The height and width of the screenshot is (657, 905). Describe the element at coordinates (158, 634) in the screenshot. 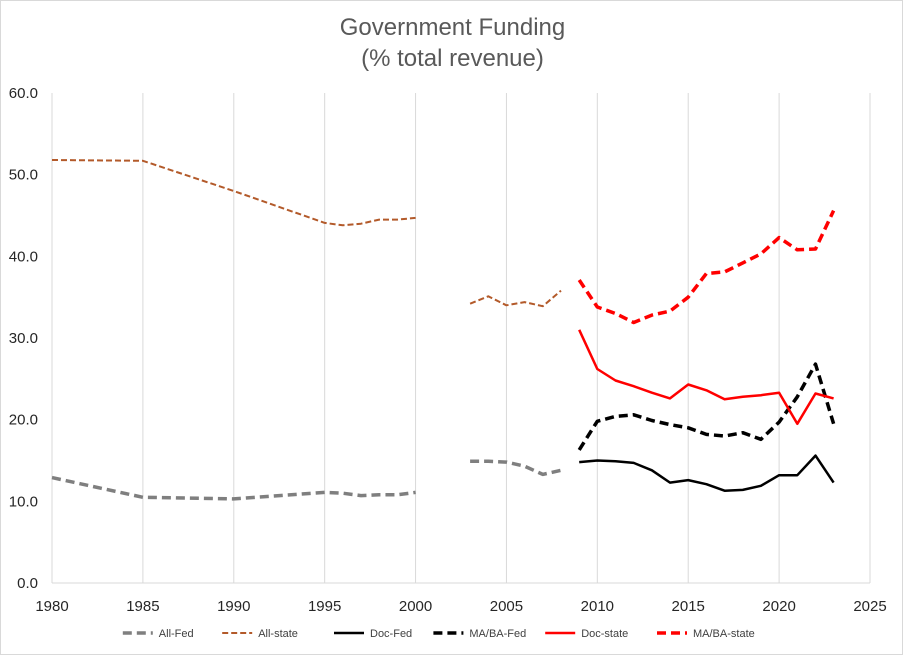

I see `legend-item-all-fed: All-Fed` at that location.